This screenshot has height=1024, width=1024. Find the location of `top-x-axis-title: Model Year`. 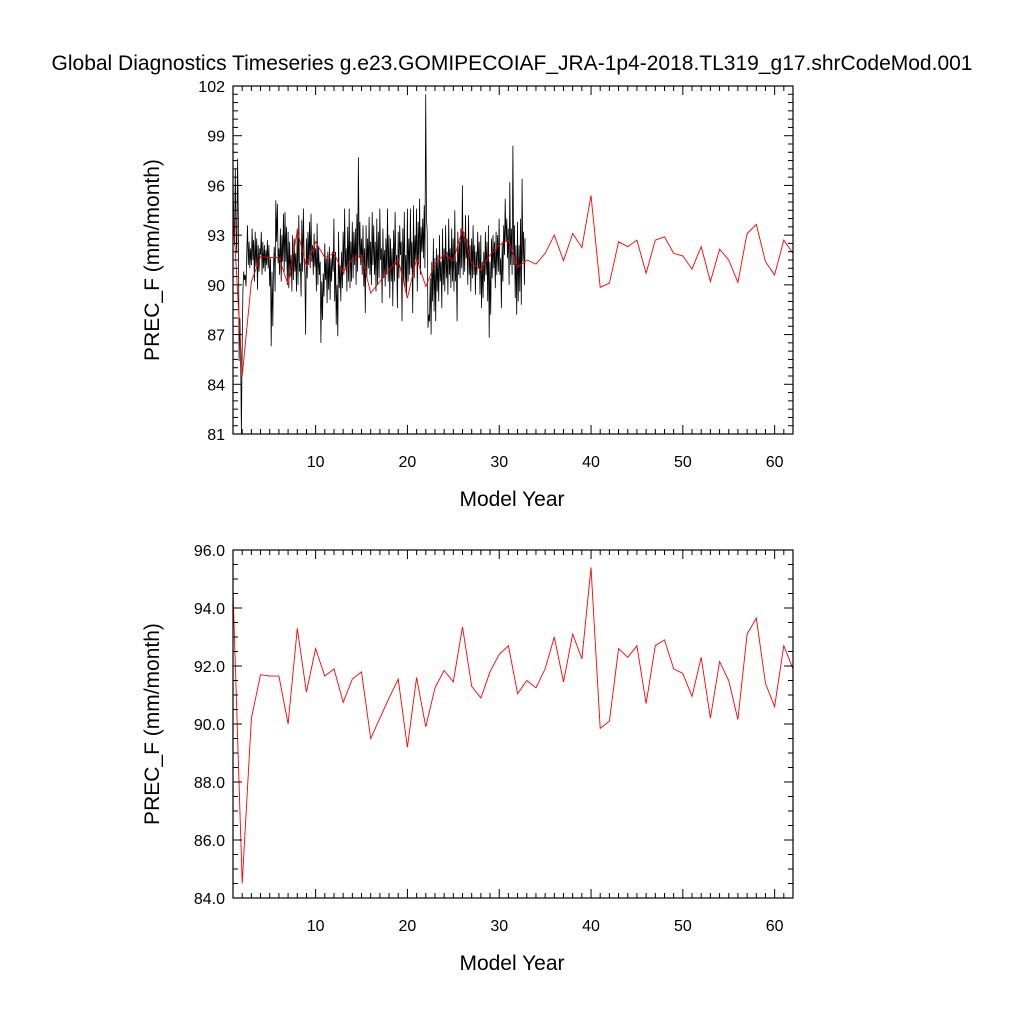

top-x-axis-title: Model Year is located at coordinates (511, 499).